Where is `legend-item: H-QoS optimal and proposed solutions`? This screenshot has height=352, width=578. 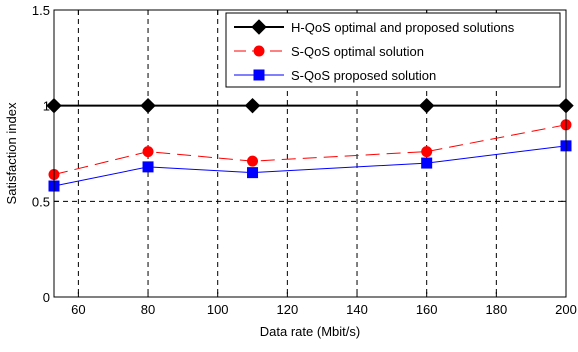
legend-item: H-QoS optimal and proposed solutions is located at coordinates (374, 27).